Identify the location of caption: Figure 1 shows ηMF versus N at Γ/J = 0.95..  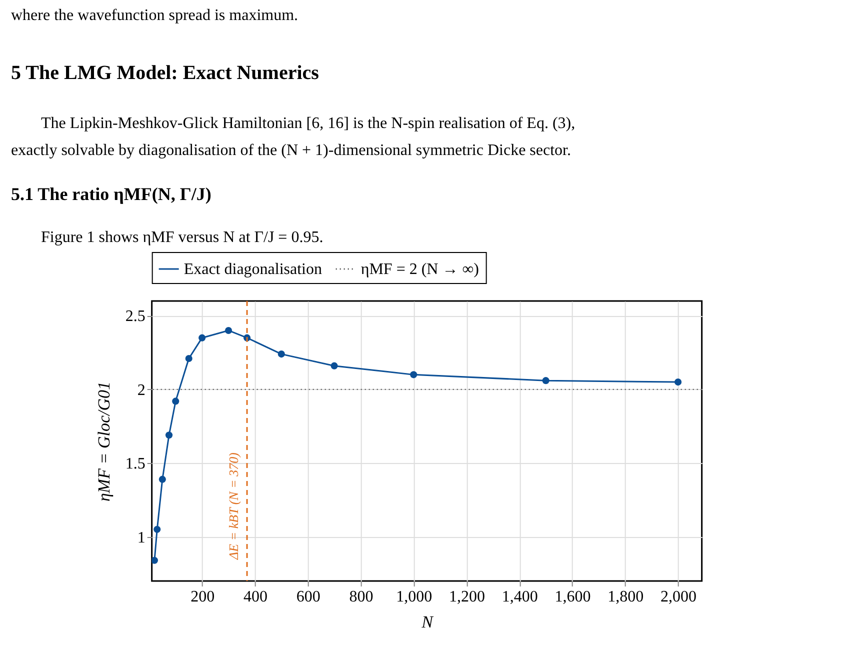
(182, 237).